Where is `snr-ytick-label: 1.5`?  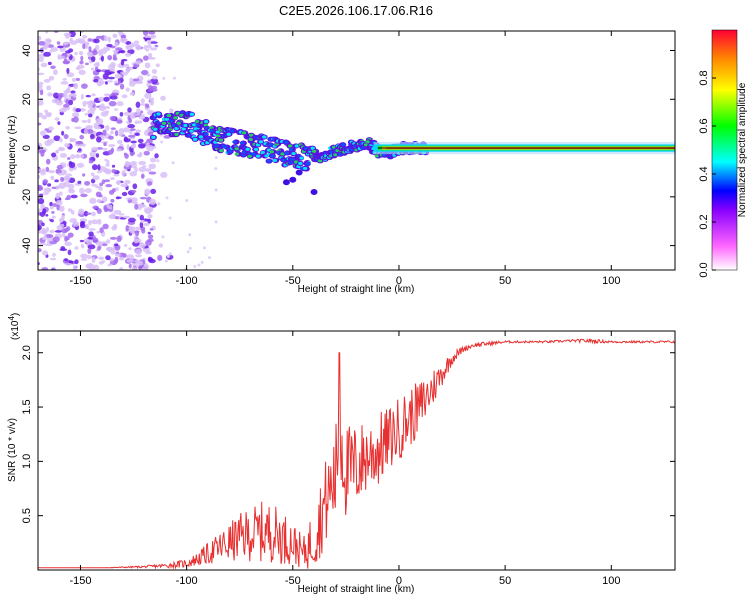 snr-ytick-label: 1.5 is located at coordinates (27, 406).